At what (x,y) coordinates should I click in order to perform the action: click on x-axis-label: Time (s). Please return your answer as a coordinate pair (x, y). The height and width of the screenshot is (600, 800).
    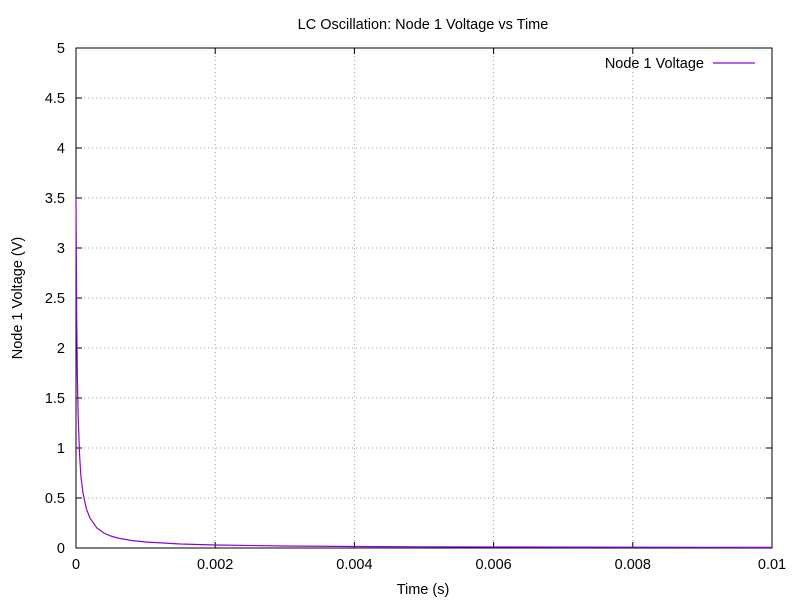
    Looking at the image, I should click on (423, 590).